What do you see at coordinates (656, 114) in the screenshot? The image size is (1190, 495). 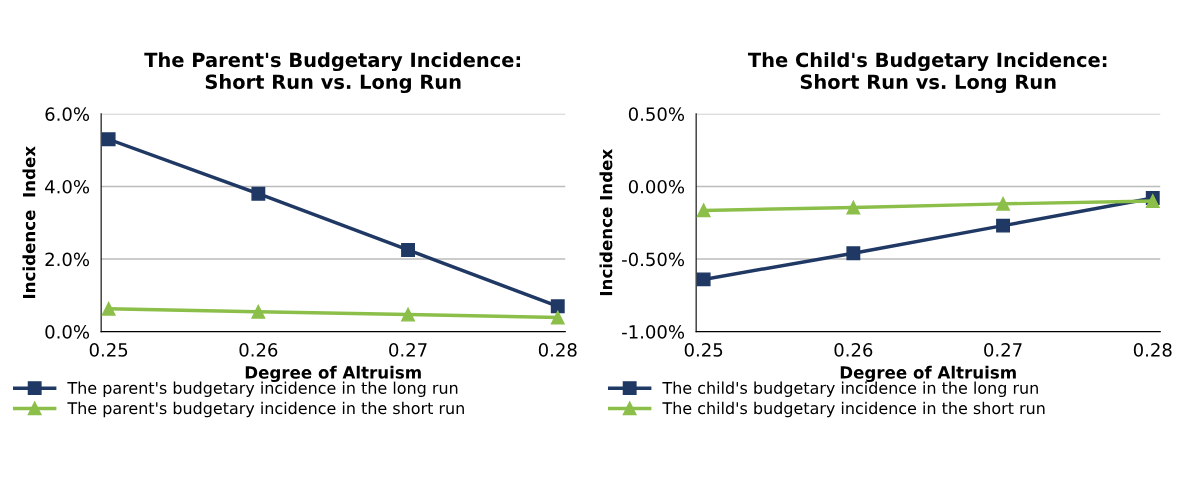 I see `y-tick-label: 0.50%` at bounding box center [656, 114].